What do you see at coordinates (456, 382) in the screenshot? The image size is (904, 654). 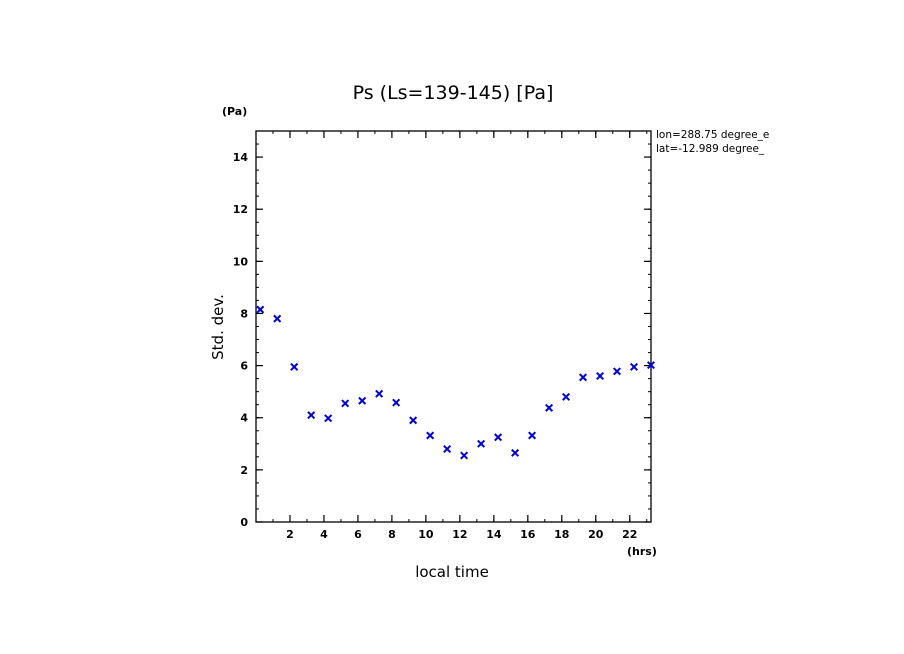 I see `data-points` at bounding box center [456, 382].